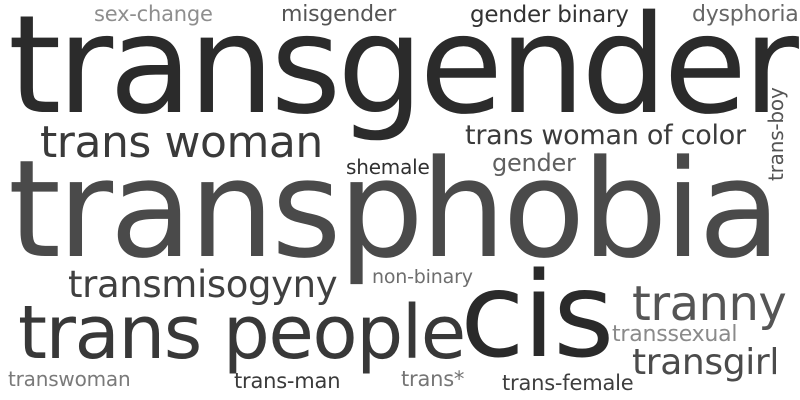 The width and height of the screenshot is (800, 400). Describe the element at coordinates (709, 304) in the screenshot. I see `word-tranny: tranny` at that location.